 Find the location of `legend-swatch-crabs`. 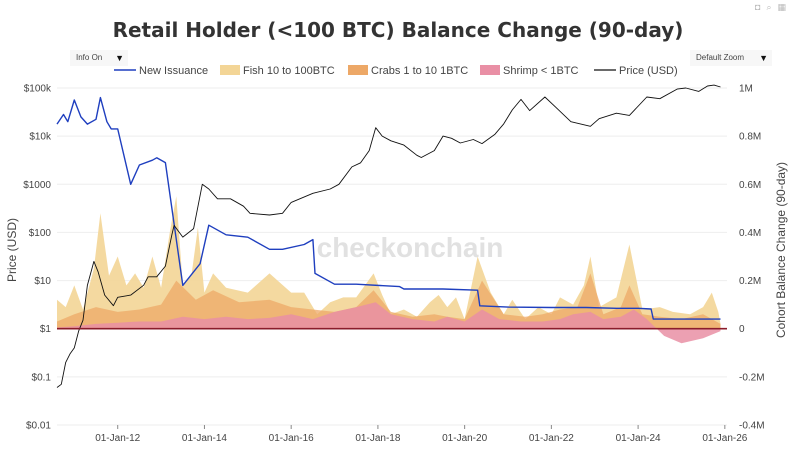

legend-swatch-crabs is located at coordinates (358, 70).